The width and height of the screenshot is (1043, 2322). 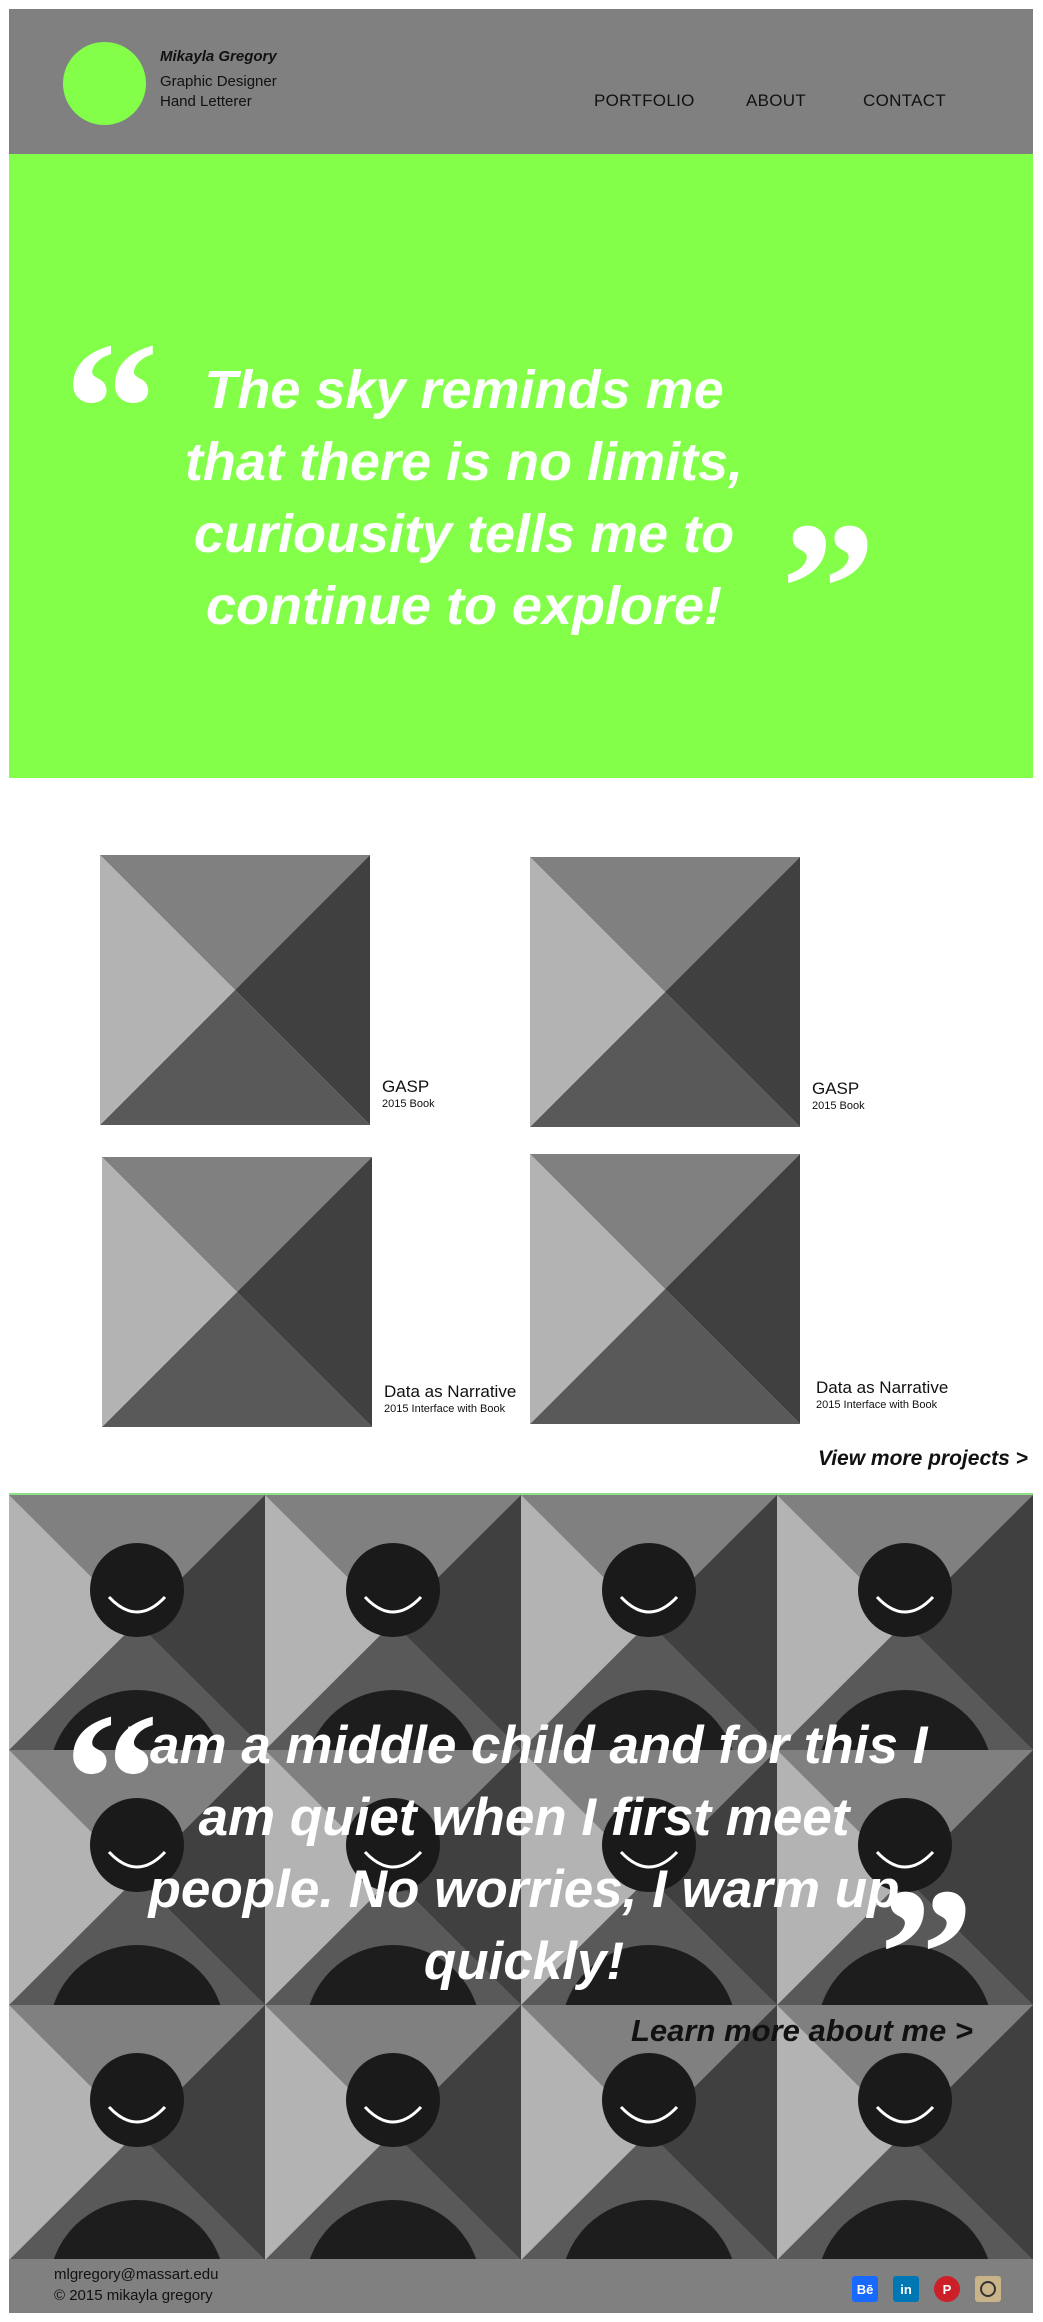 I want to click on footer-email: mlgregory@massart.edu, so click(x=136, y=2274).